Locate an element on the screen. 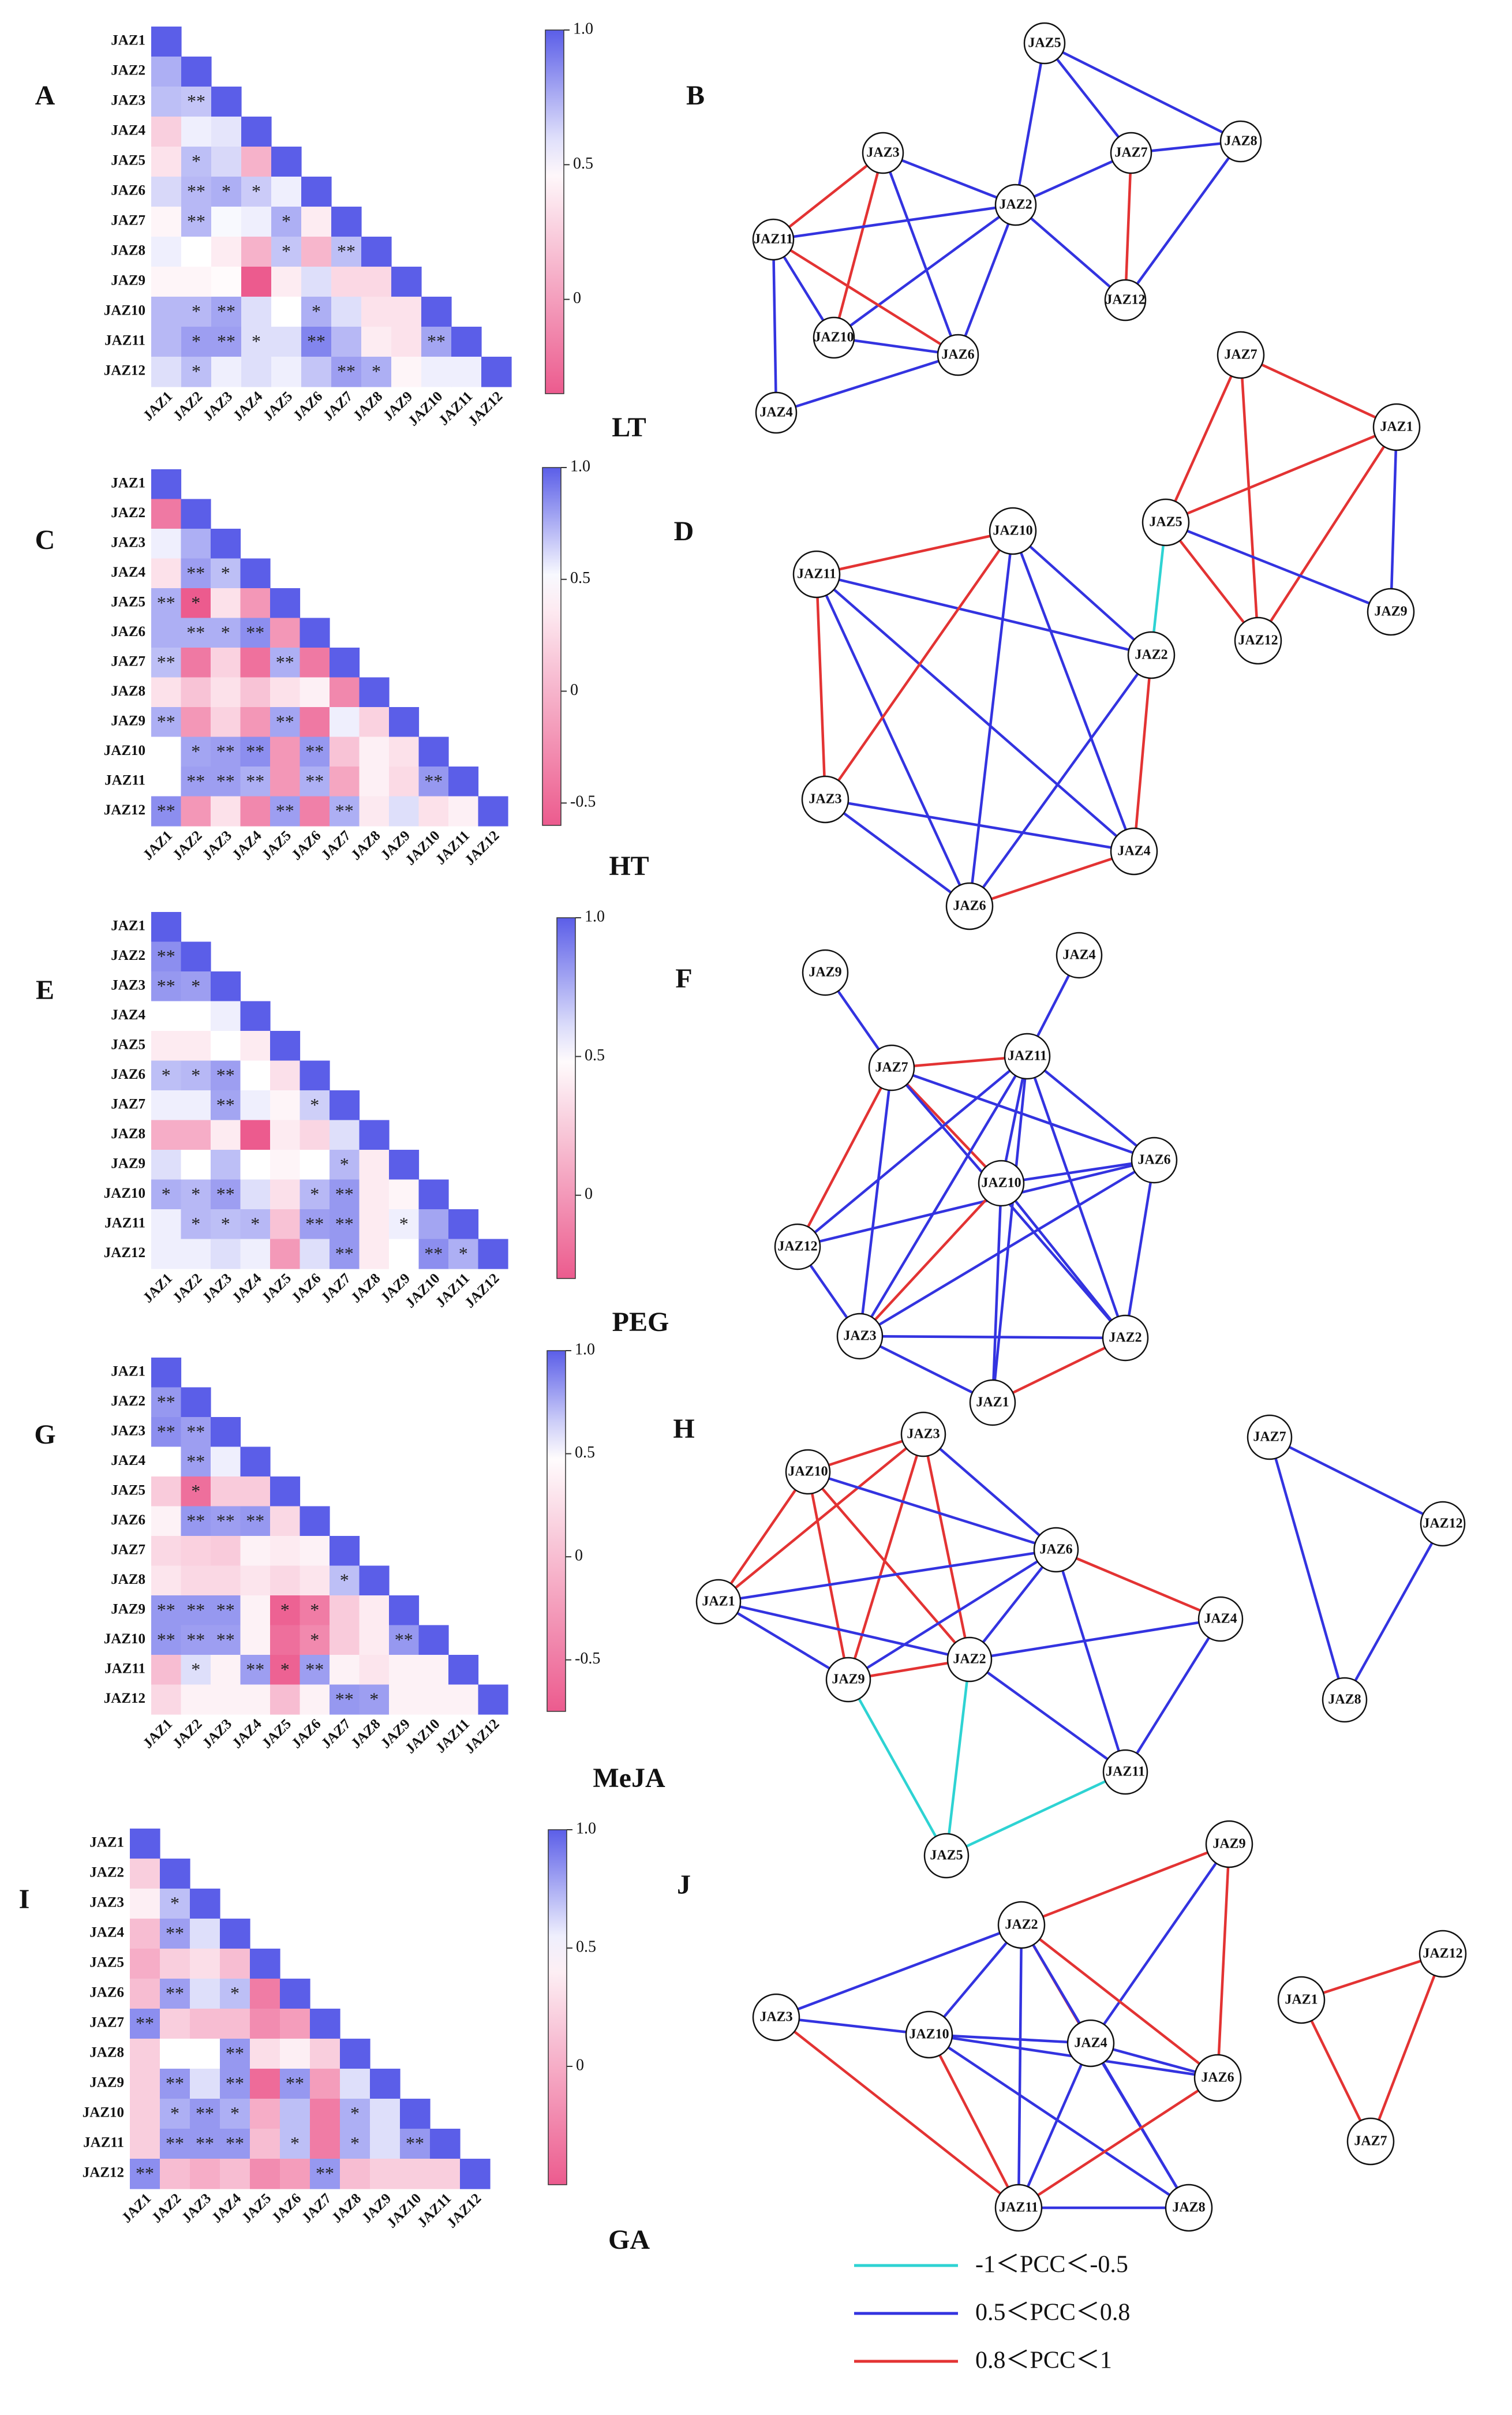 This screenshot has height=2415, width=1512. legend-label: -1＜PCC＜-0.5 is located at coordinates (1052, 2265).